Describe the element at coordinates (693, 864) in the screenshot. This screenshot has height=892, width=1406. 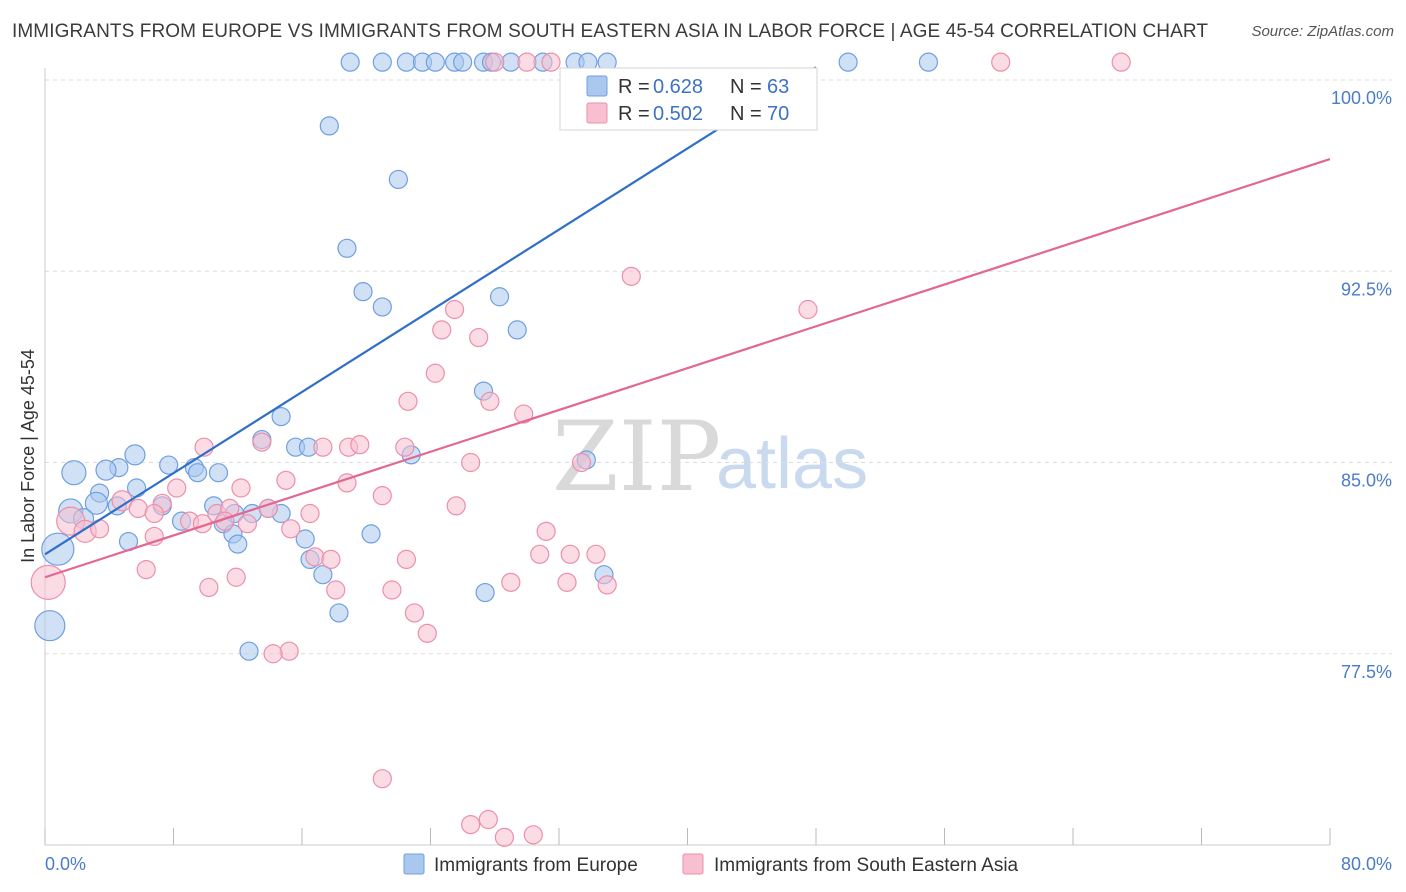
I see `bottom-legend-swatch-pink` at that location.